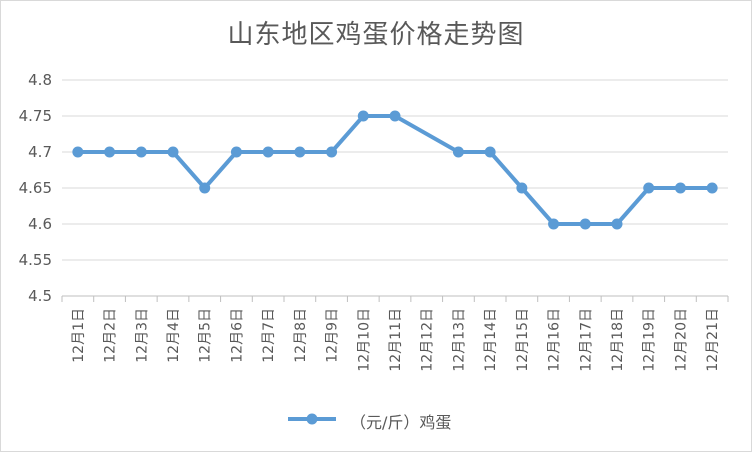 This screenshot has height=452, width=752. I want to click on x-tick-label: 12月16日, so click(555, 340).